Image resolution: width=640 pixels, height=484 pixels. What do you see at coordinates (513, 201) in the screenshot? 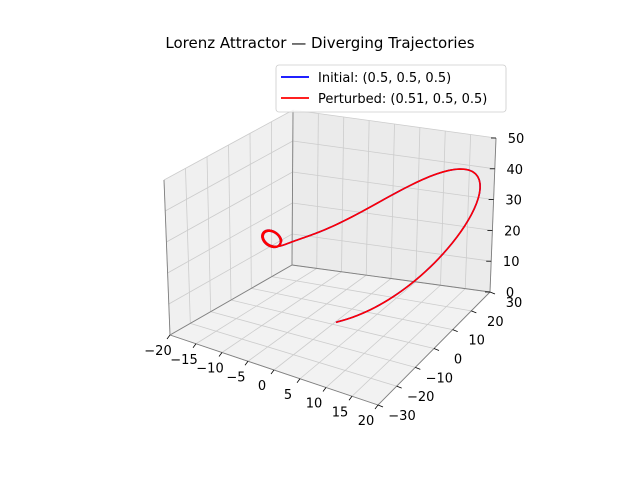
I see `z-tick-label: 30` at bounding box center [513, 201].